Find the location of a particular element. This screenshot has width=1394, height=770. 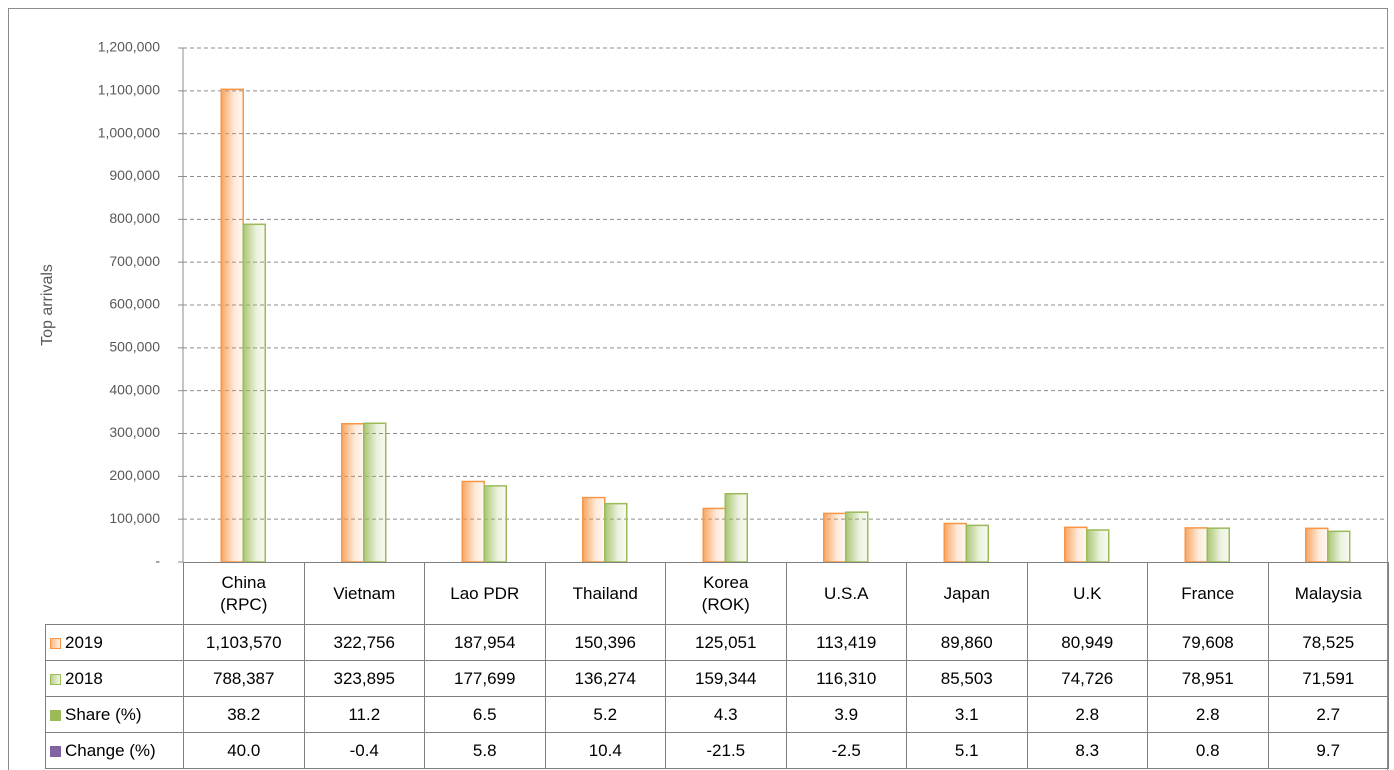

category-label: China (RPC) is located at coordinates (244, 593).